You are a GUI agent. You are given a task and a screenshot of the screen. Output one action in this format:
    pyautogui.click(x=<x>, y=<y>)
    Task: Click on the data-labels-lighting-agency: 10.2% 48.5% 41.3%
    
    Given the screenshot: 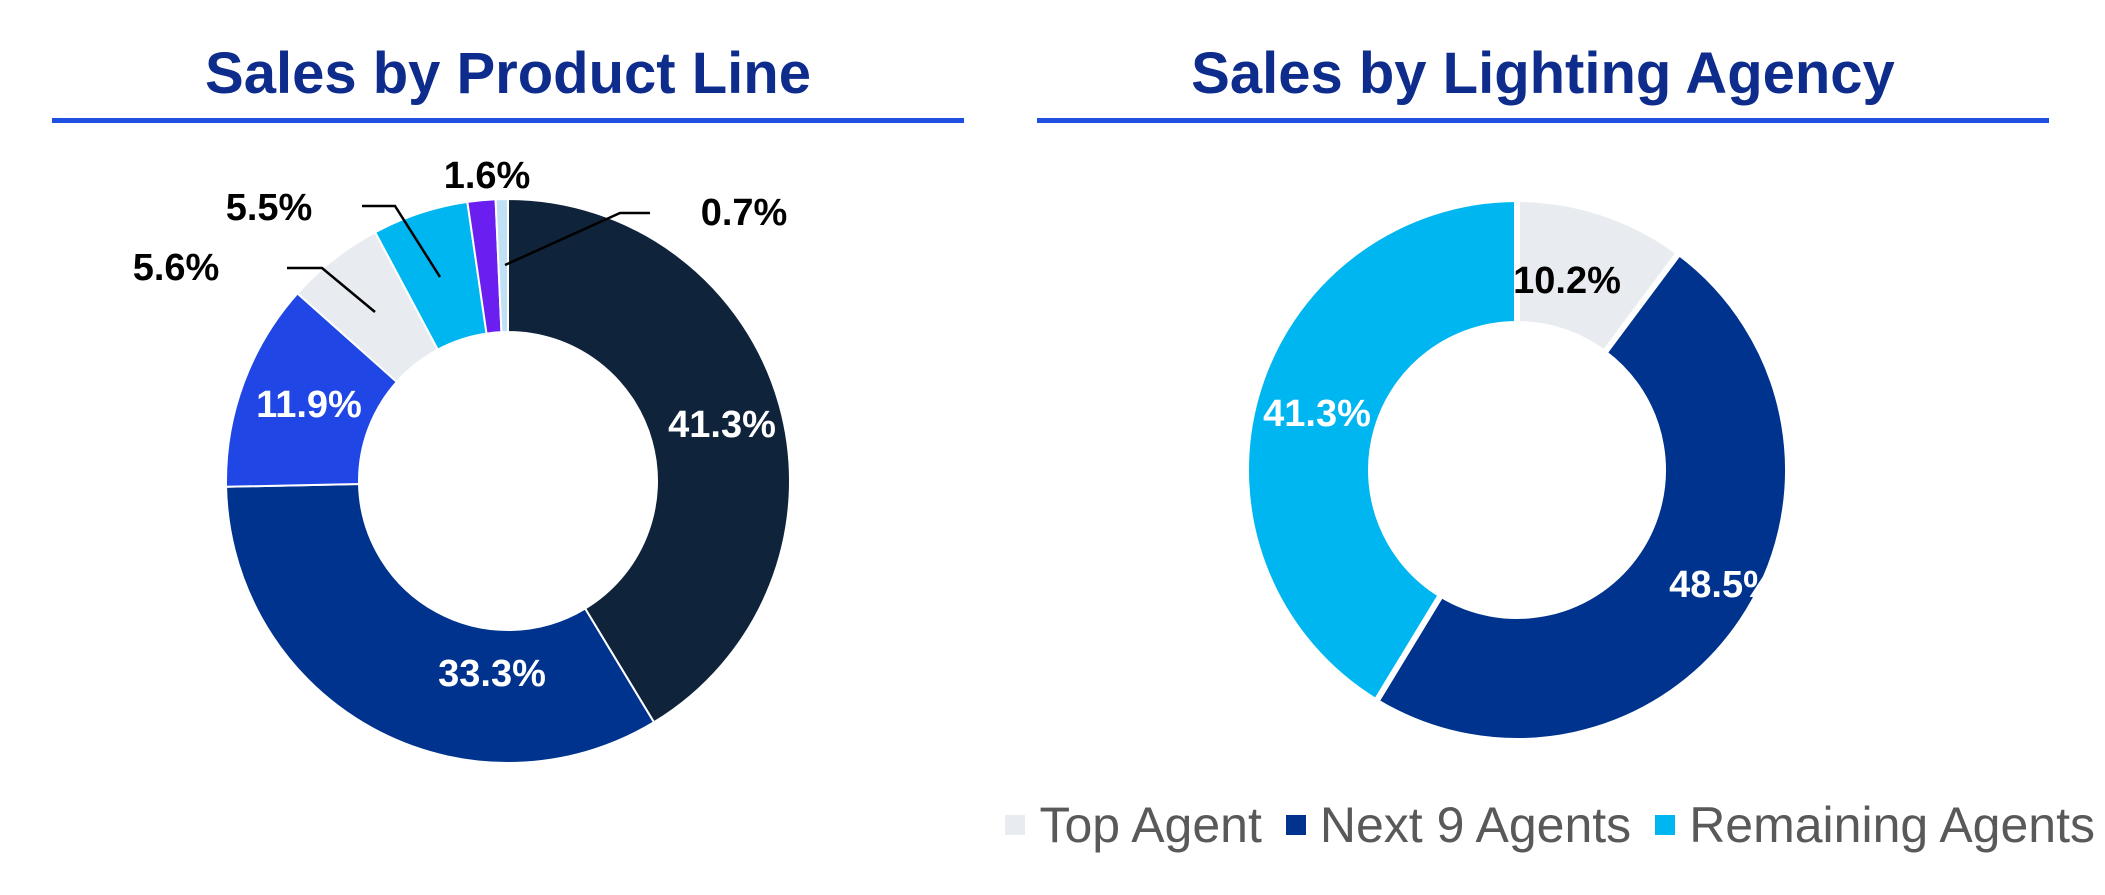 What is the action you would take?
    pyautogui.click(x=1520, y=433)
    